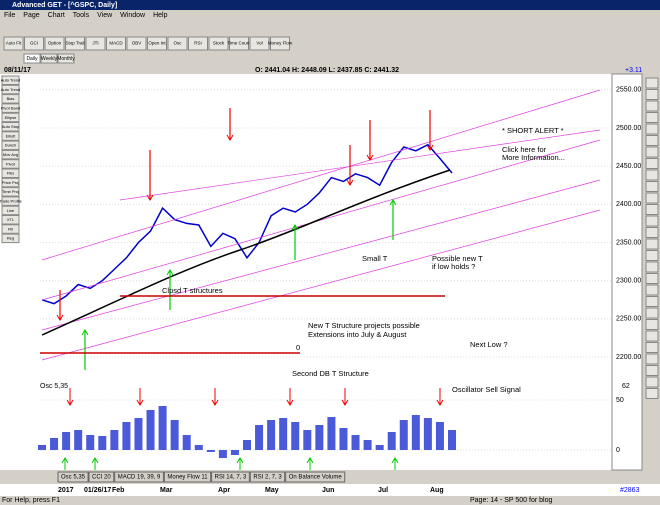  Describe the element at coordinates (267, 478) in the screenshot. I see `indicator-tab: RSI 2, 7, 3` at that location.